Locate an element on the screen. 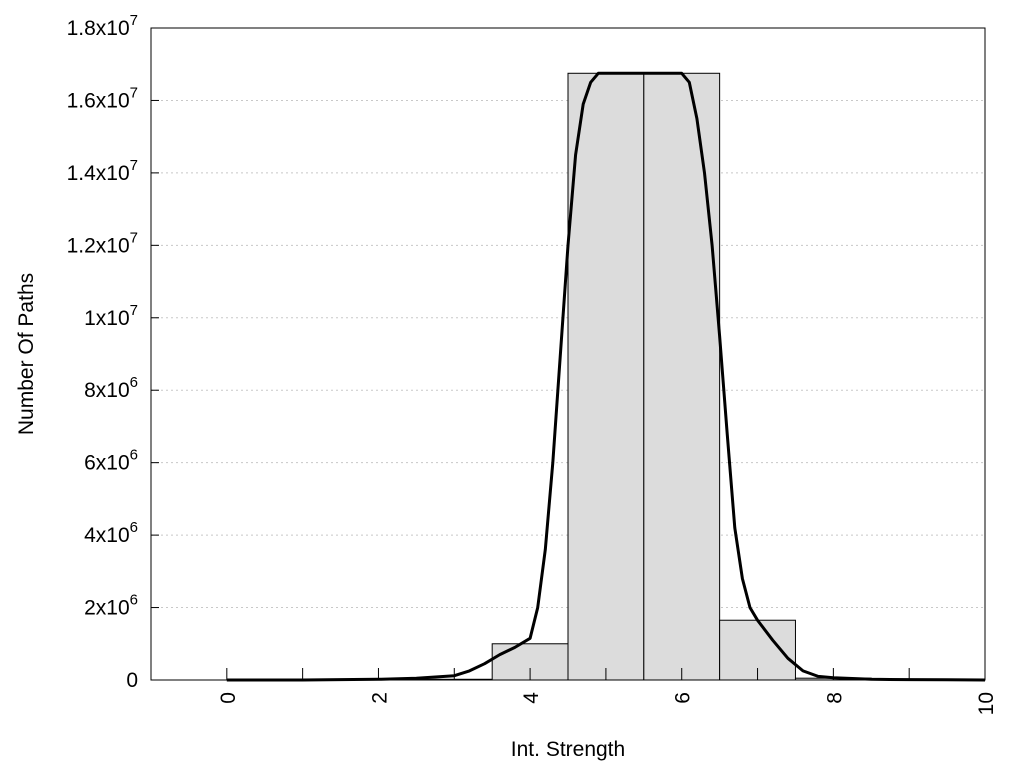 The width and height of the screenshot is (1024, 768). y-tick-label: 1.4x10⁷ is located at coordinates (102, 171).